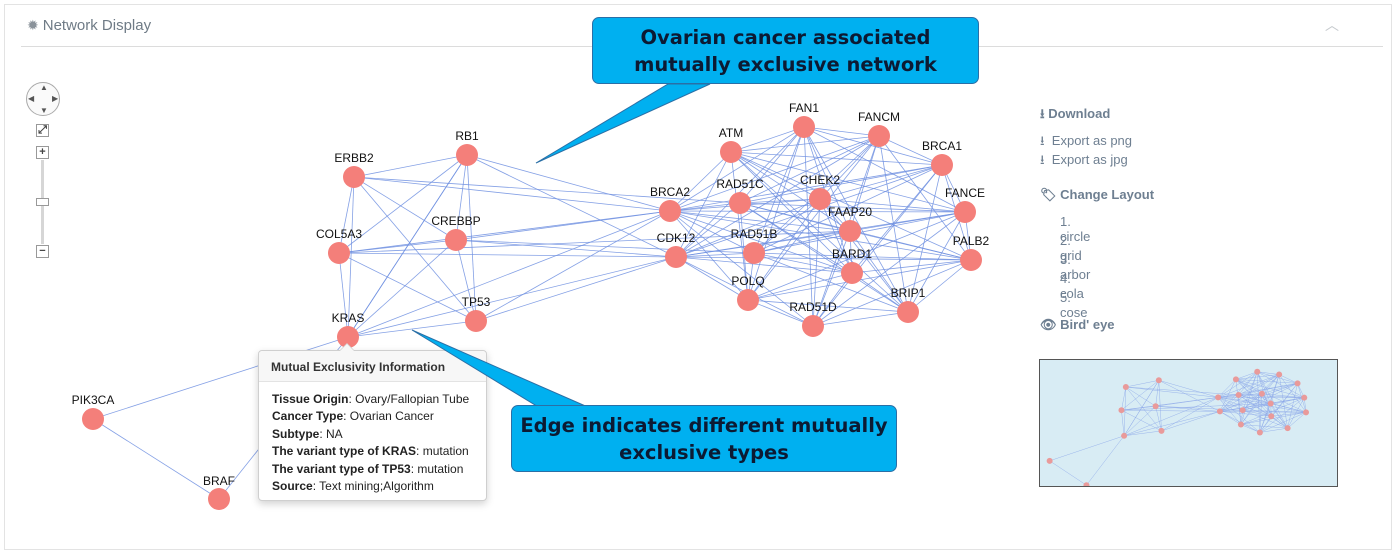 The width and height of the screenshot is (1398, 556). What do you see at coordinates (42, 251) in the screenshot?
I see `zoom-out-icon: −` at bounding box center [42, 251].